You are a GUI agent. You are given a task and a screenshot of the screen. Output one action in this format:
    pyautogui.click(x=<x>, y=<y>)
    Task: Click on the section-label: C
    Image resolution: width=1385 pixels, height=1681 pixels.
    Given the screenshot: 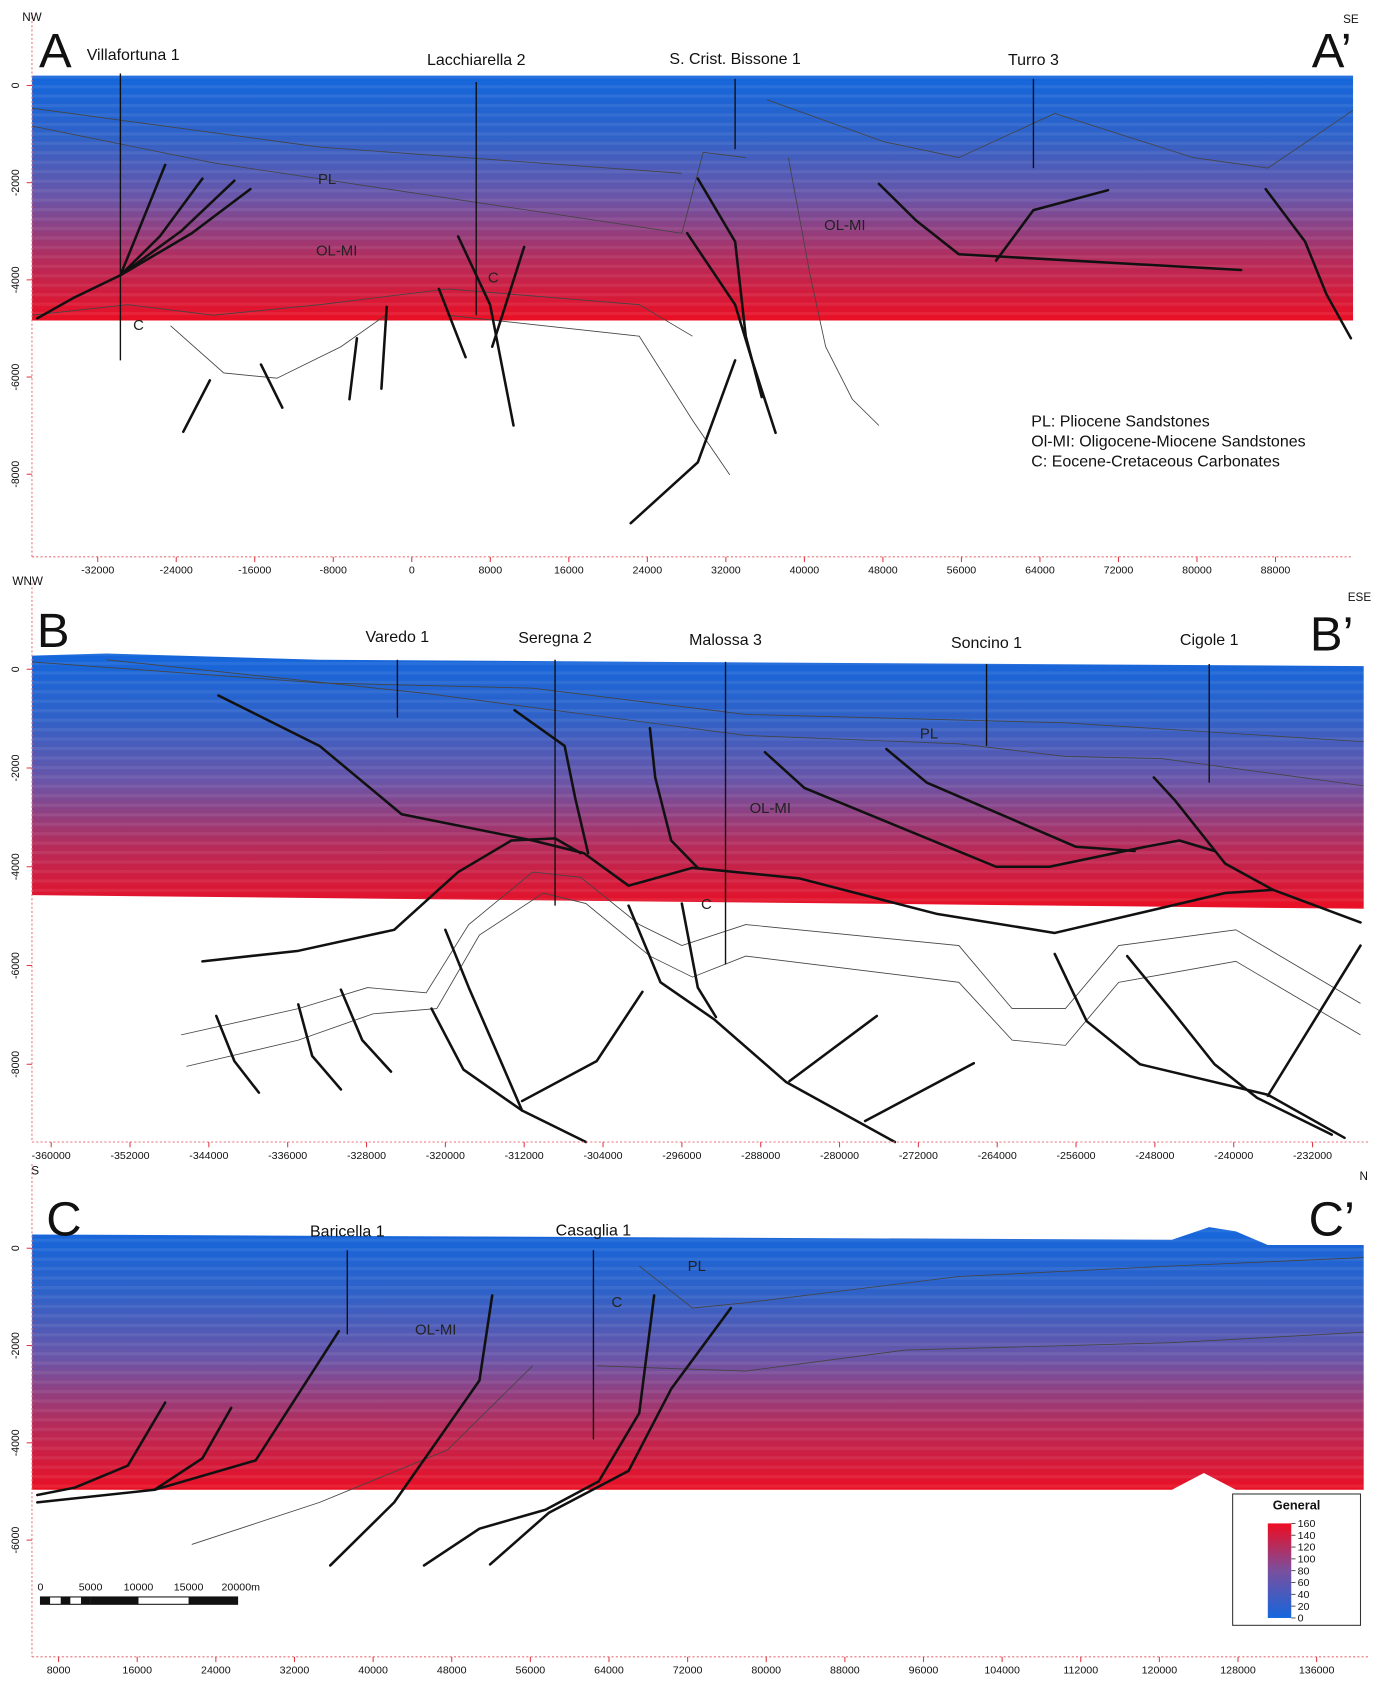 What is the action you would take?
    pyautogui.click(x=63, y=1220)
    